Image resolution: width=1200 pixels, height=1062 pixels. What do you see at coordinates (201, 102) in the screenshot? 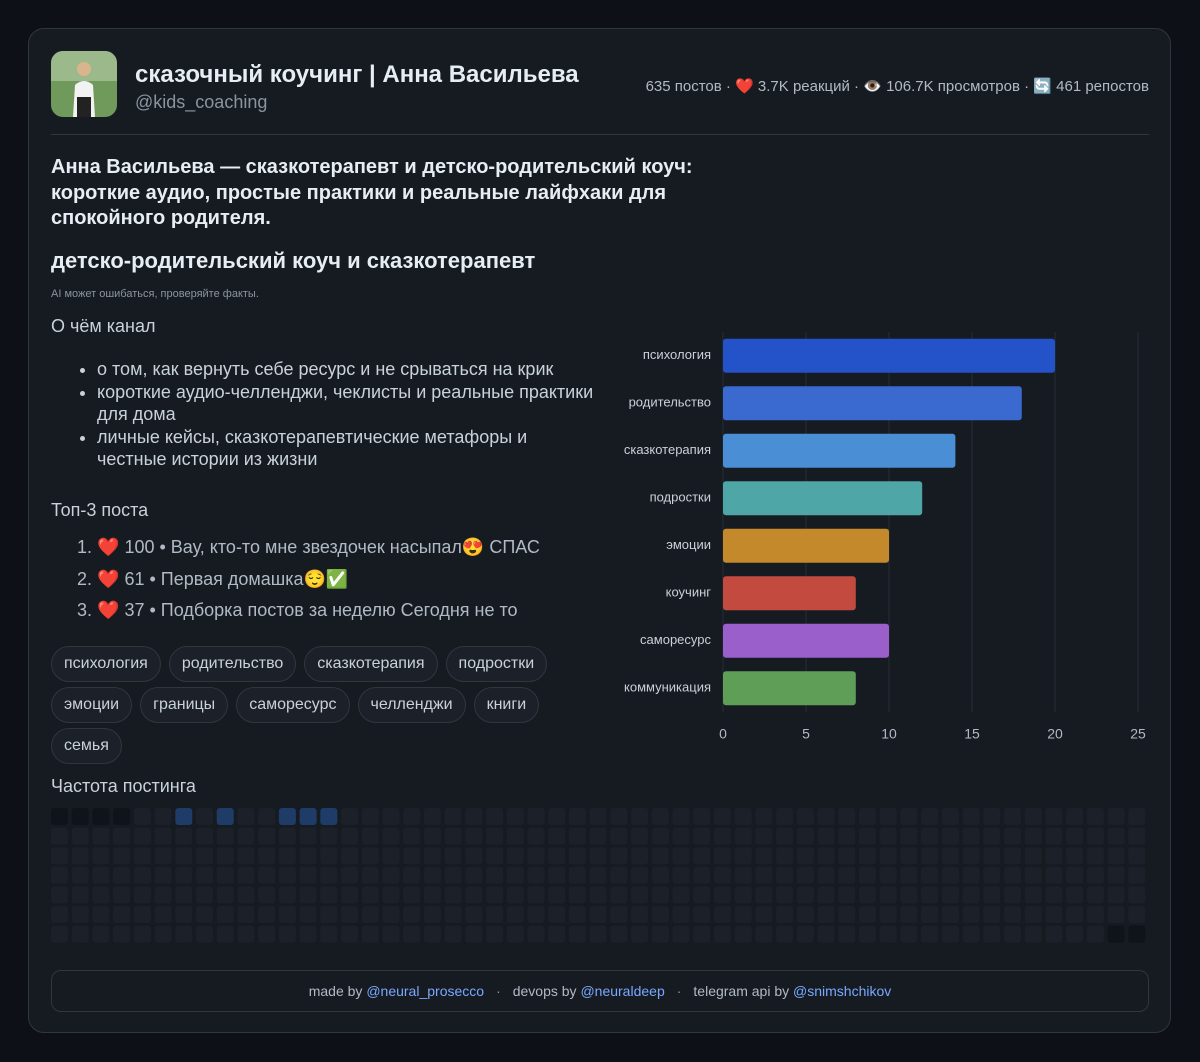
I see `channel-handle: @kids_coaching` at bounding box center [201, 102].